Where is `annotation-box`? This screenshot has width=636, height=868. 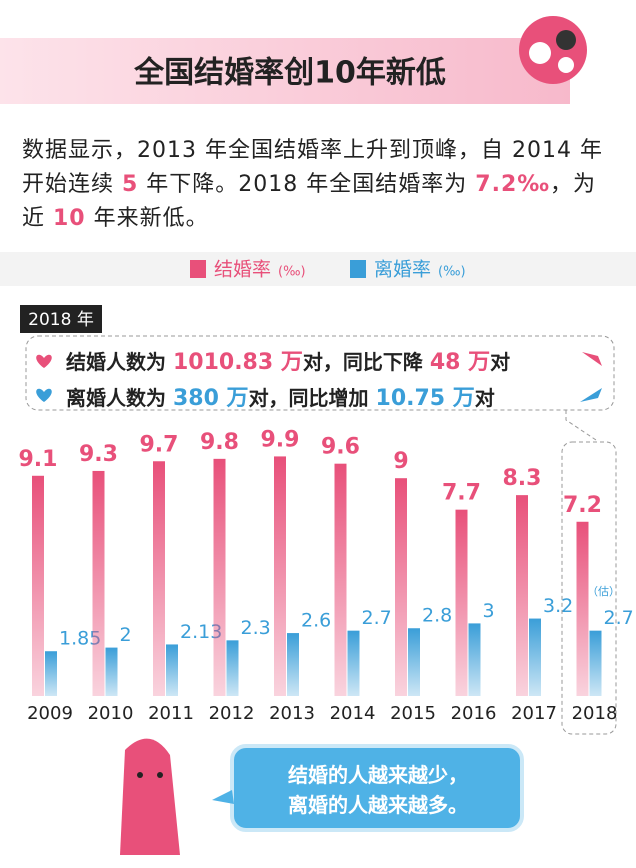 annotation-box is located at coordinates (320, 373).